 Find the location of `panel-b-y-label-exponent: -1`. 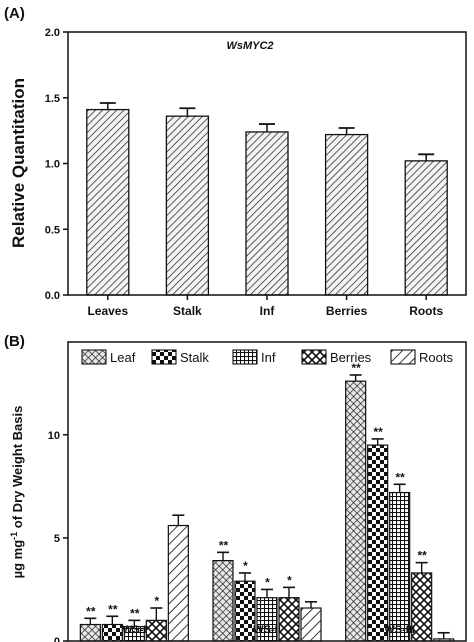

panel-b-y-label-exponent: -1 is located at coordinates (14, 536).